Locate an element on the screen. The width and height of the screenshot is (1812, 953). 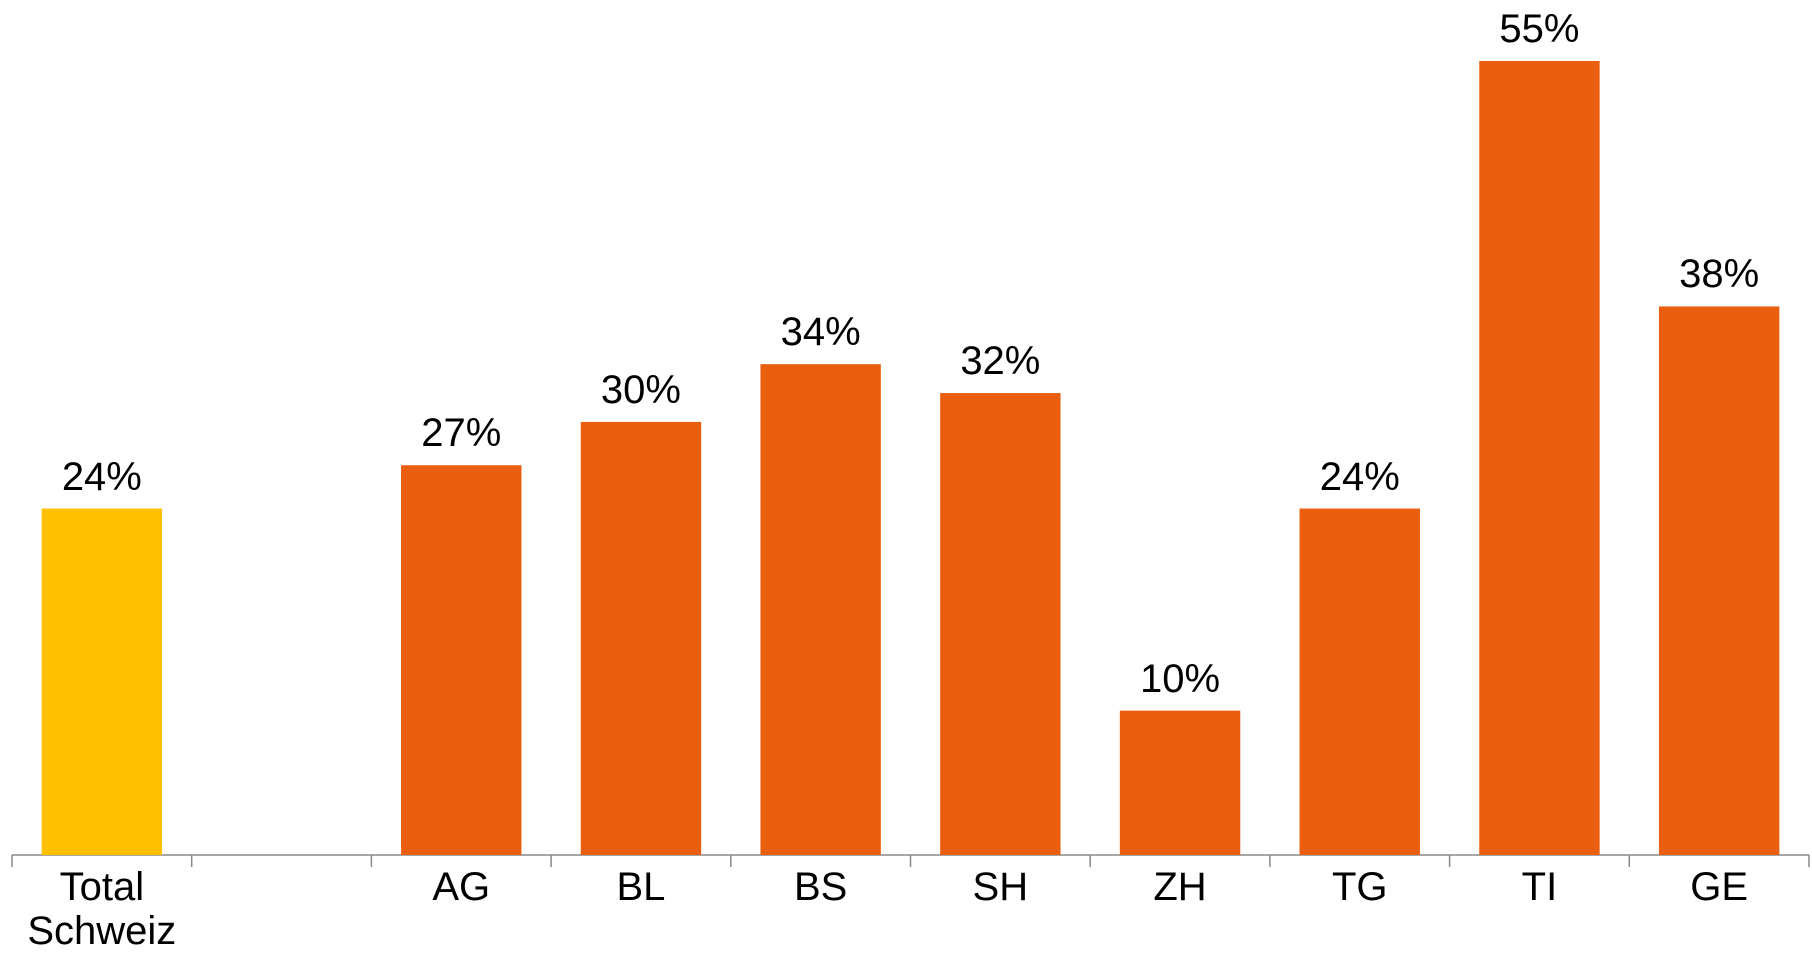
x-tick-label: Total Schweiz is located at coordinates (102, 909).